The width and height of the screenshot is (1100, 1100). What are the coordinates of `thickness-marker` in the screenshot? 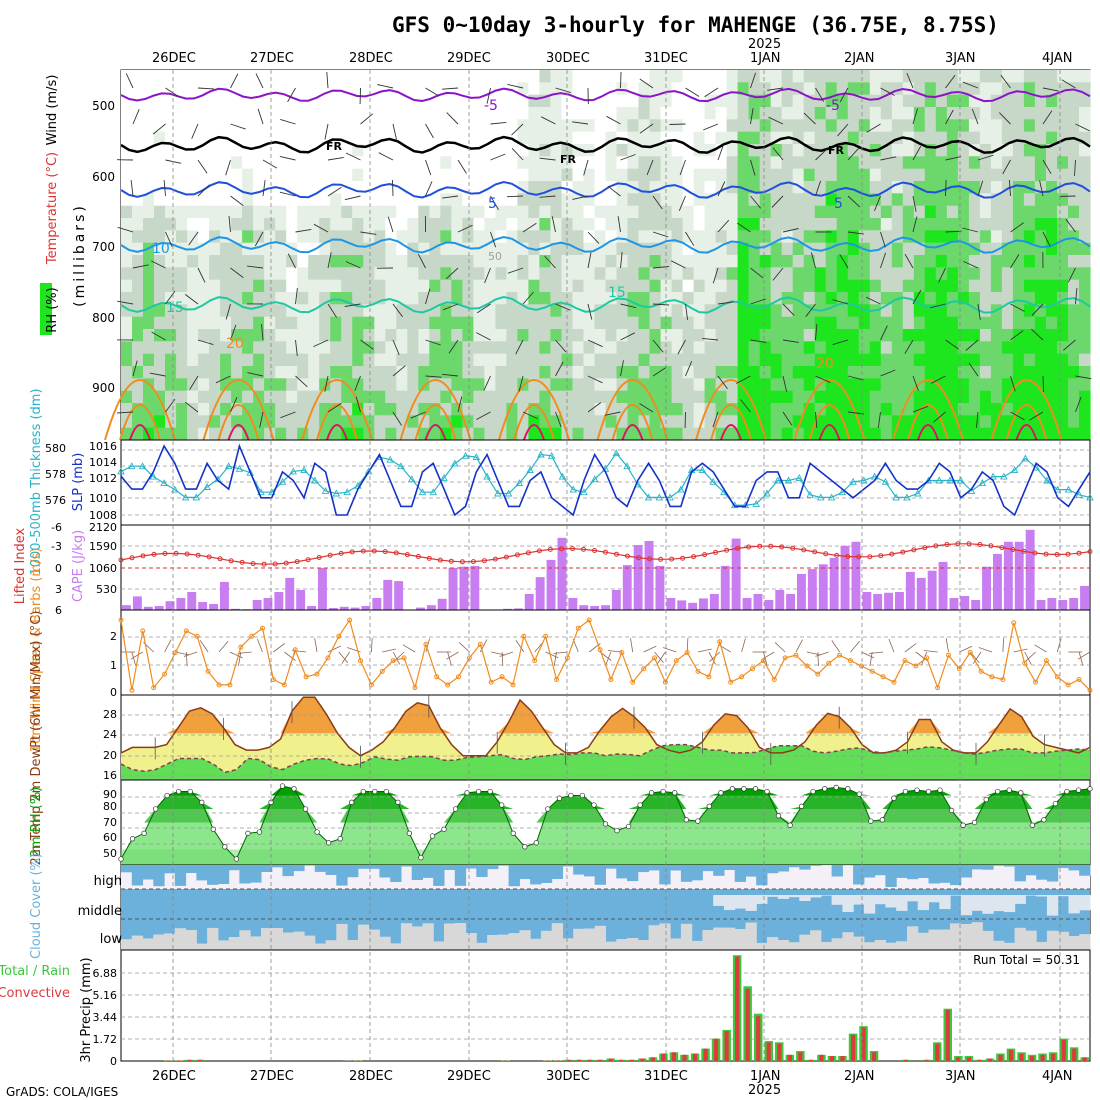 It's located at (1068, 489).